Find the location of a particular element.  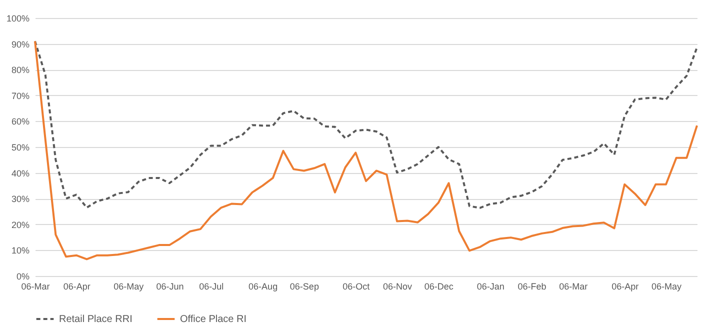

x-tick-label: 06-Aug is located at coordinates (263, 287).